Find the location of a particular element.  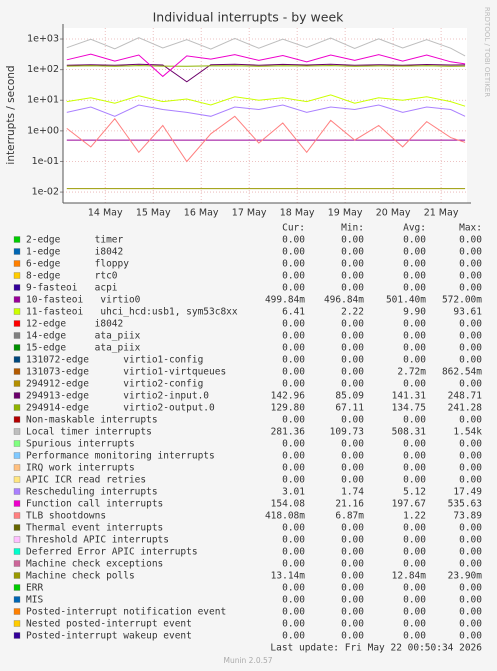

legend-label: Thermal event interrupts is located at coordinates (94, 528).